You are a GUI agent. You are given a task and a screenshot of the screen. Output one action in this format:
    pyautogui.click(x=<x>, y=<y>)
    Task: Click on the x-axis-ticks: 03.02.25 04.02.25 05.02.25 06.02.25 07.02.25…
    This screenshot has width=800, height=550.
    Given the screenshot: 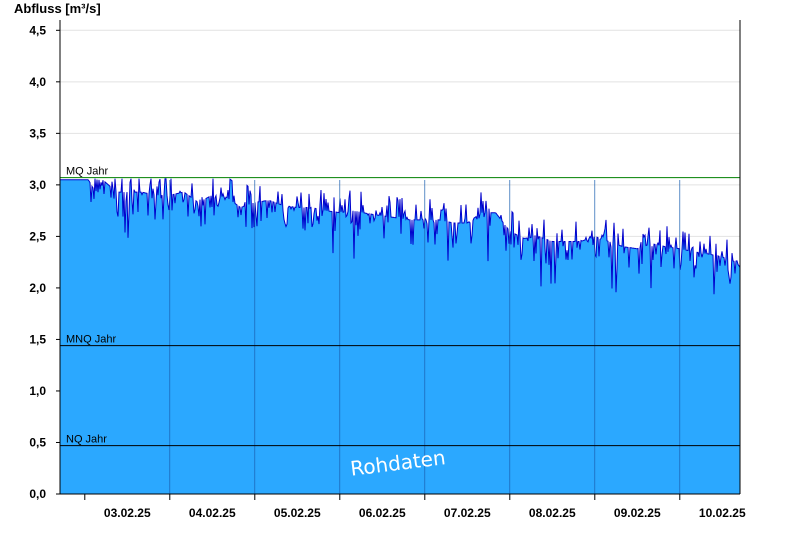 What is the action you would take?
    pyautogui.click(x=425, y=513)
    